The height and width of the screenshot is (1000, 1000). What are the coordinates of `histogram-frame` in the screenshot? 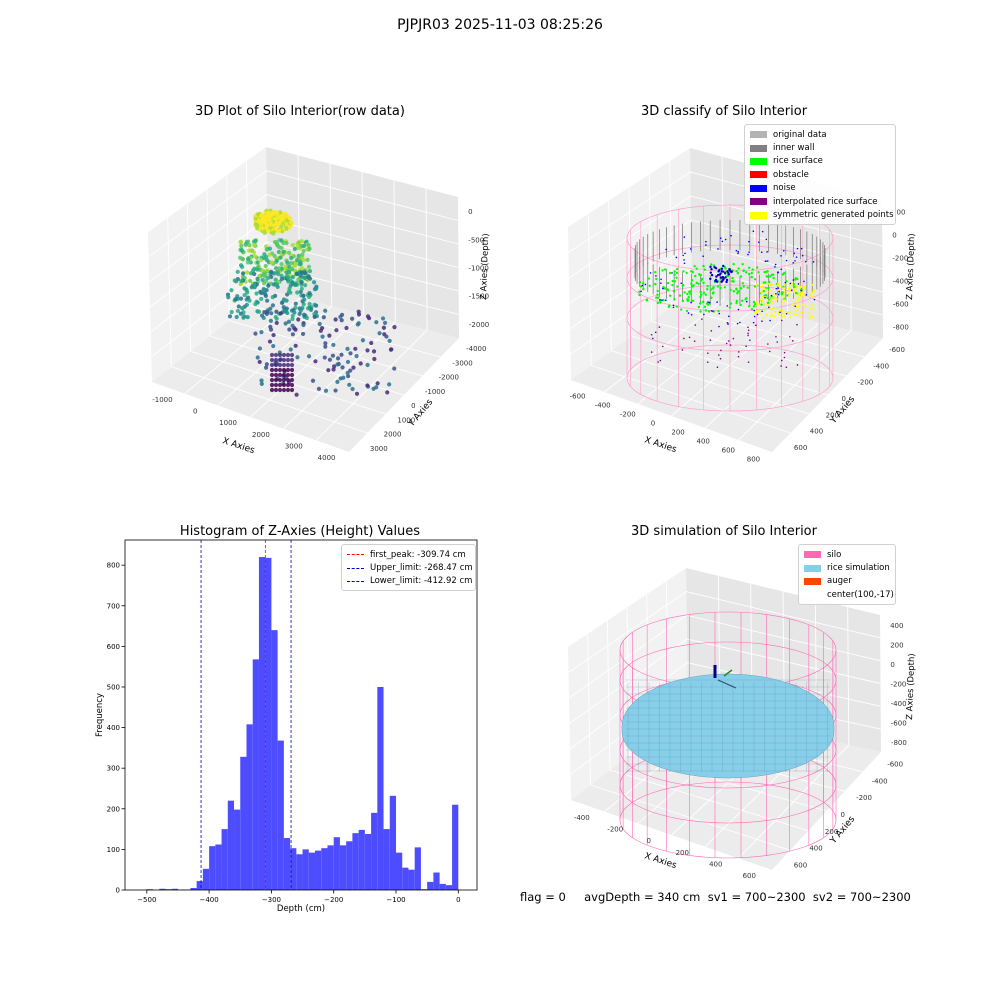 It's located at (301, 715).